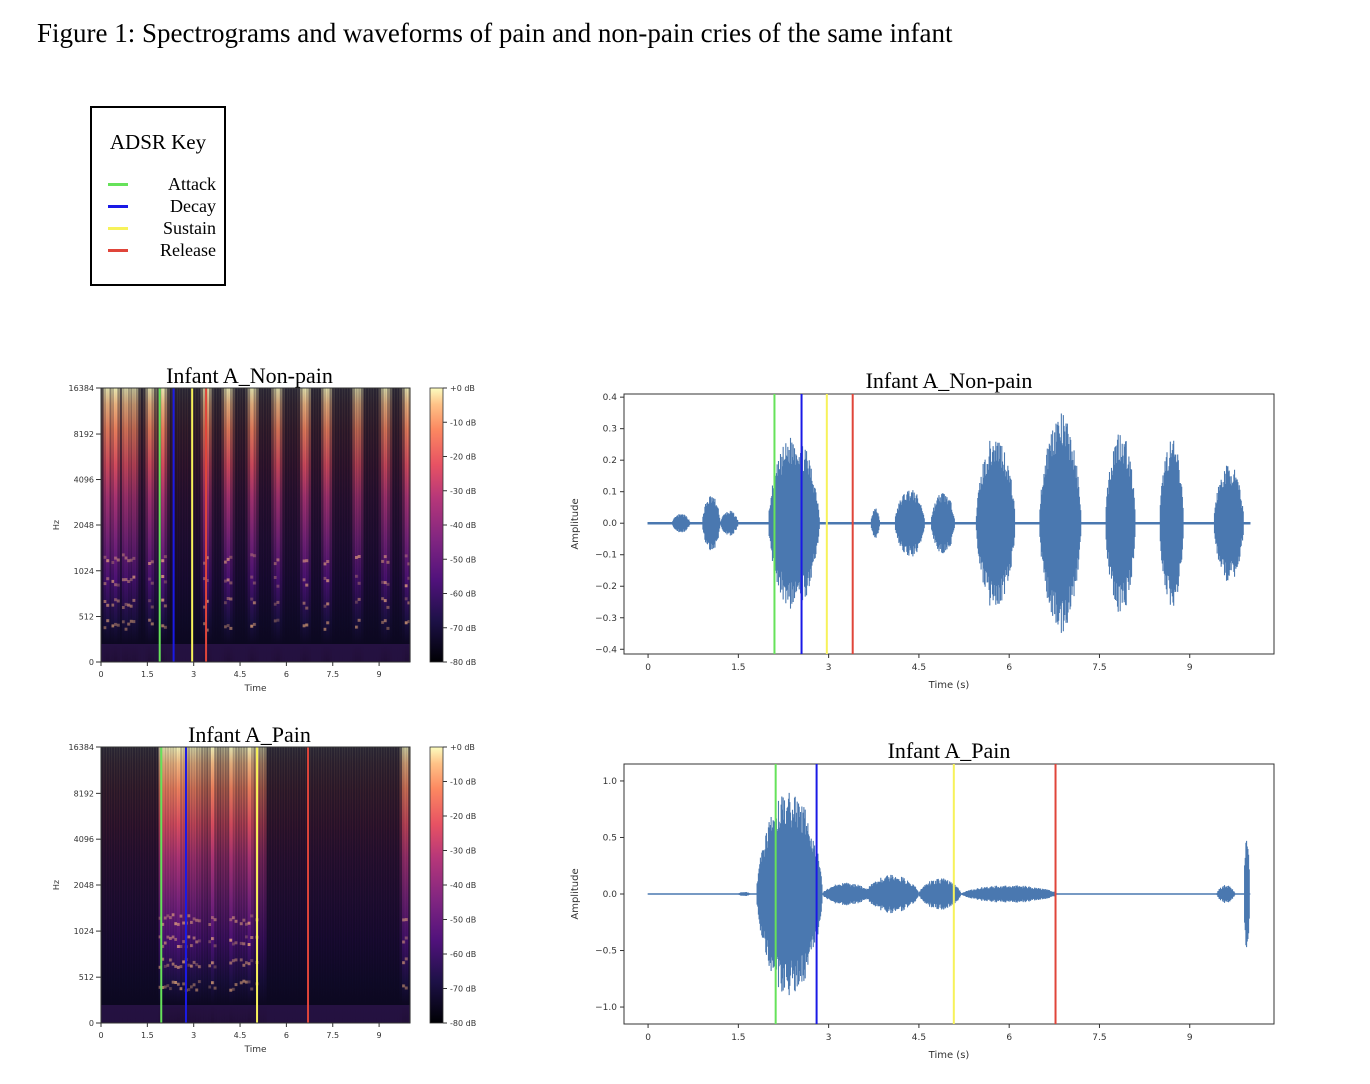 The height and width of the screenshot is (1084, 1370). Describe the element at coordinates (463, 457) in the screenshot. I see `colorbar-tick-label: -20 dB` at that location.